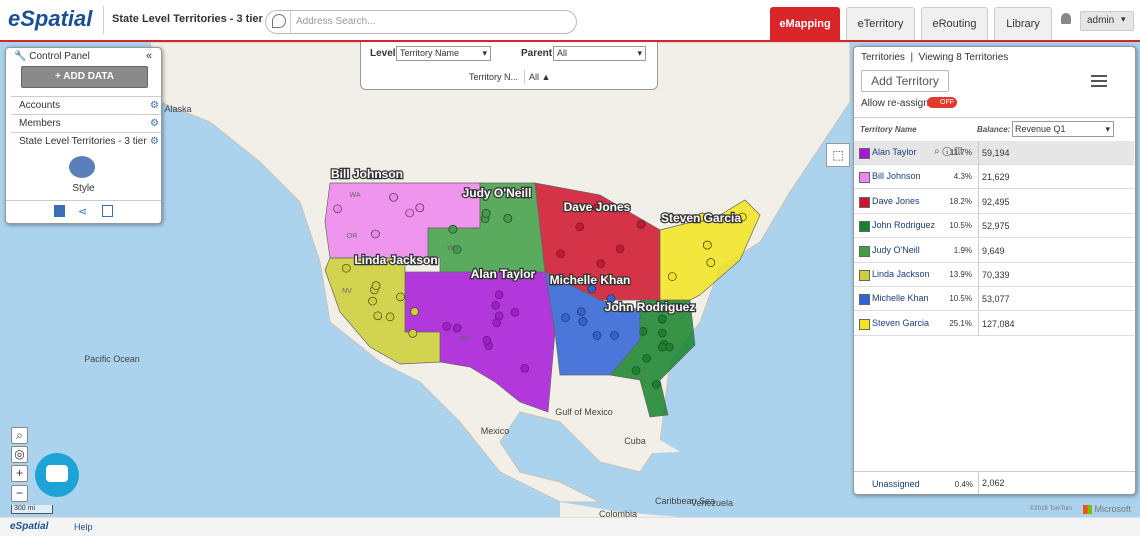 This screenshot has height=536, width=1140. What do you see at coordinates (994, 129) in the screenshot?
I see `balance-label: Balance:` at bounding box center [994, 129].